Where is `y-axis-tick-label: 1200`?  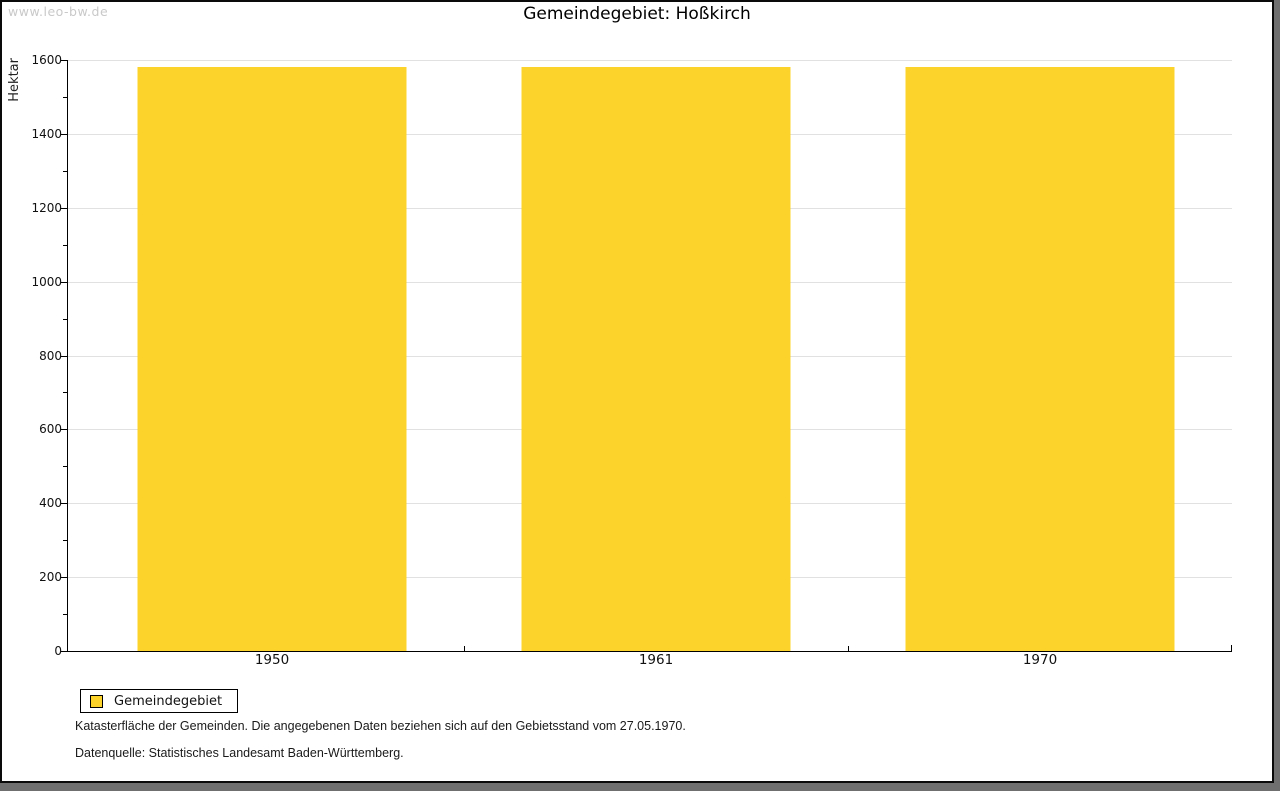 y-axis-tick-label: 1200 is located at coordinates (46, 207).